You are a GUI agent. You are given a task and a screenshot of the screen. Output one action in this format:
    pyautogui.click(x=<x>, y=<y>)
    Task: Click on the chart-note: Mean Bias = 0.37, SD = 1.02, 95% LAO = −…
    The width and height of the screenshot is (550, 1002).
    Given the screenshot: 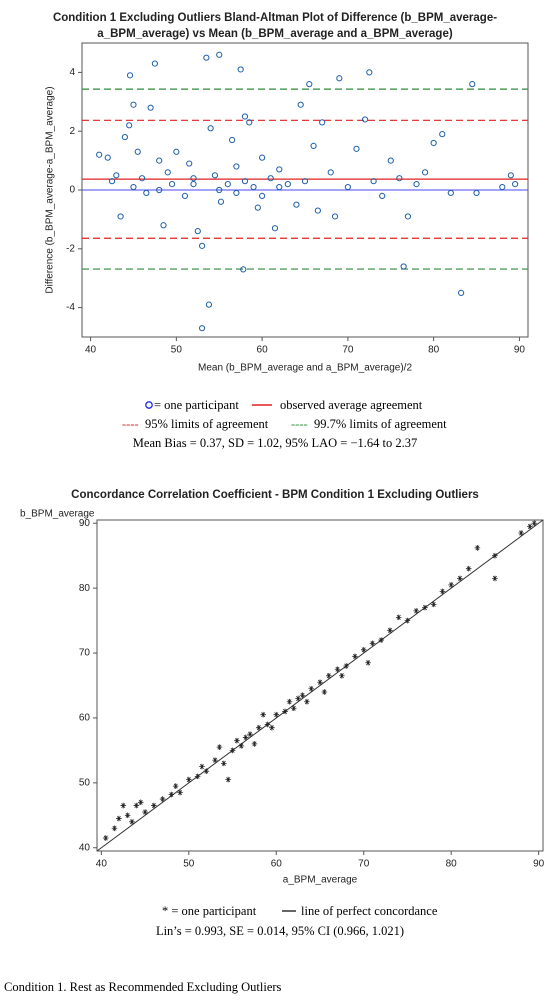 What is the action you would take?
    pyautogui.click(x=275, y=443)
    